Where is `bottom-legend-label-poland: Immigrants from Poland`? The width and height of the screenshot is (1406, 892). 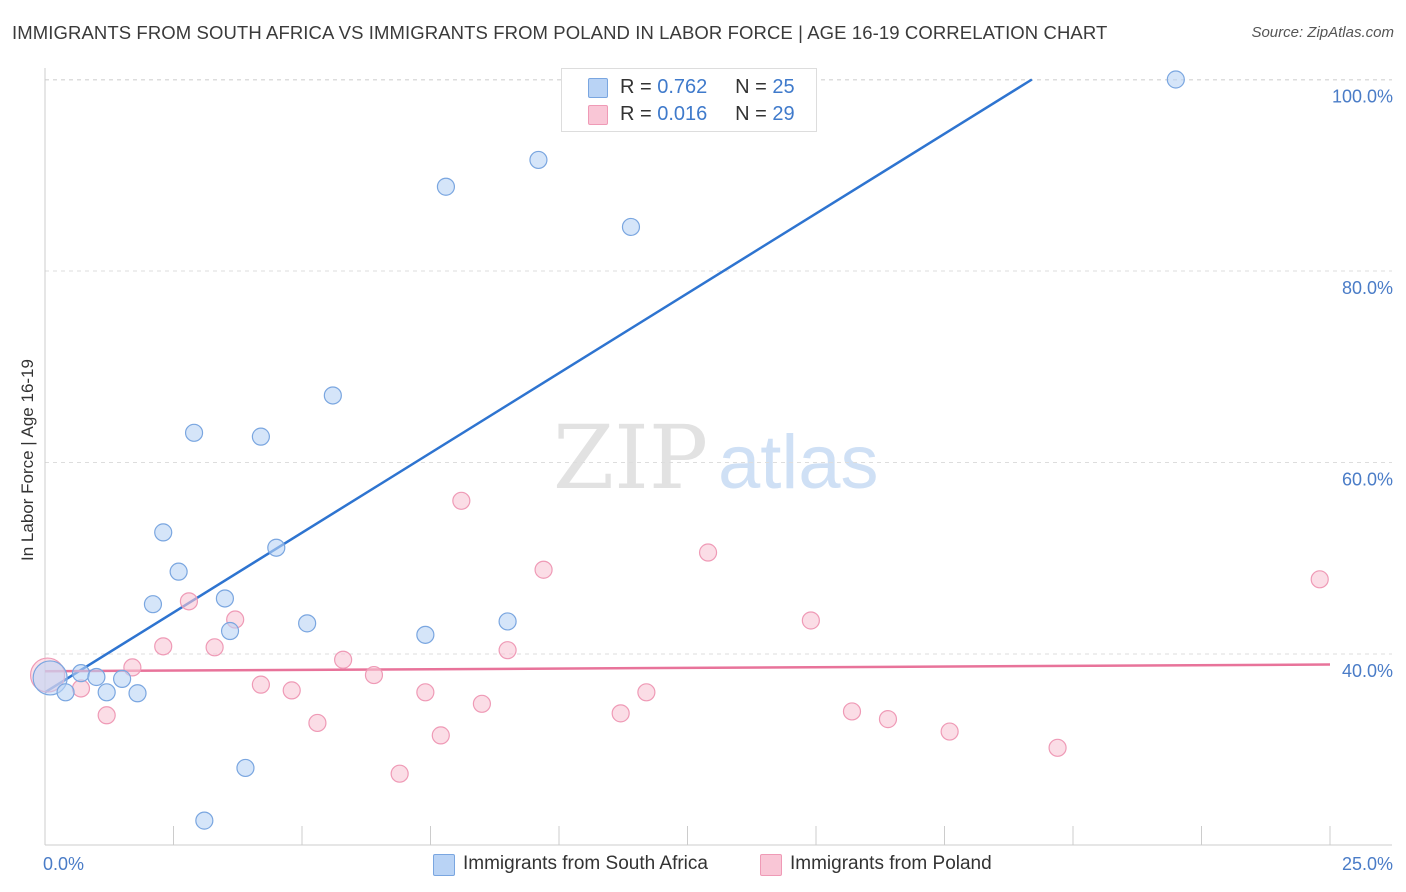
bottom-legend-label-poland: Immigrants from Poland is located at coordinates (891, 863).